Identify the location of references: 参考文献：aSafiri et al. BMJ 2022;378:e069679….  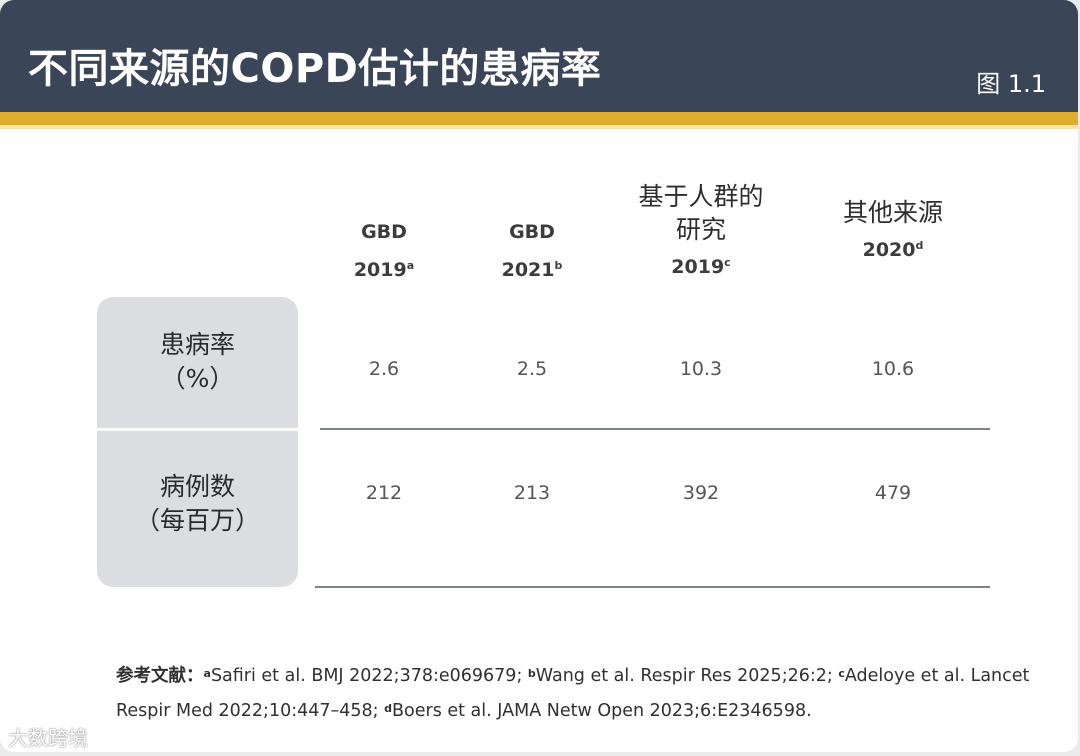
(573, 693).